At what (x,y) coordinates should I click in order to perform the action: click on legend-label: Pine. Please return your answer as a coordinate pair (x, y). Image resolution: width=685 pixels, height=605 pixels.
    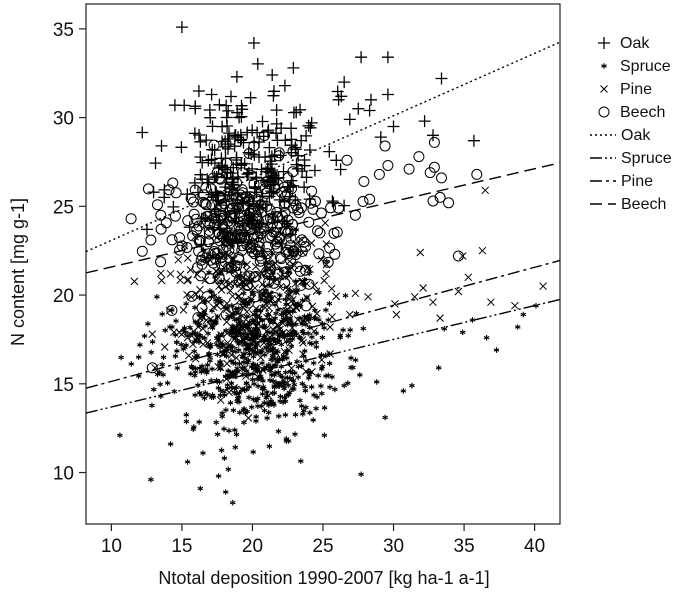
    Looking at the image, I should click on (637, 181).